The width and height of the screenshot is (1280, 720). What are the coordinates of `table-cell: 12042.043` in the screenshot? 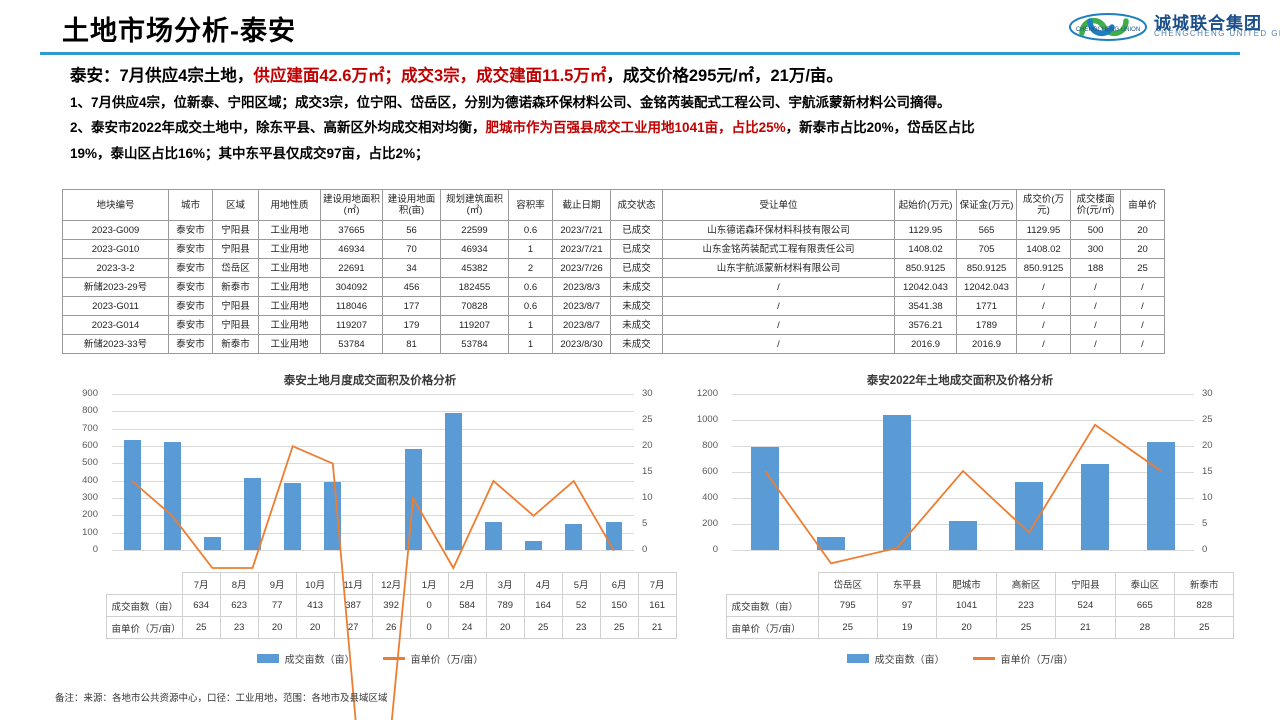 It's located at (986, 287).